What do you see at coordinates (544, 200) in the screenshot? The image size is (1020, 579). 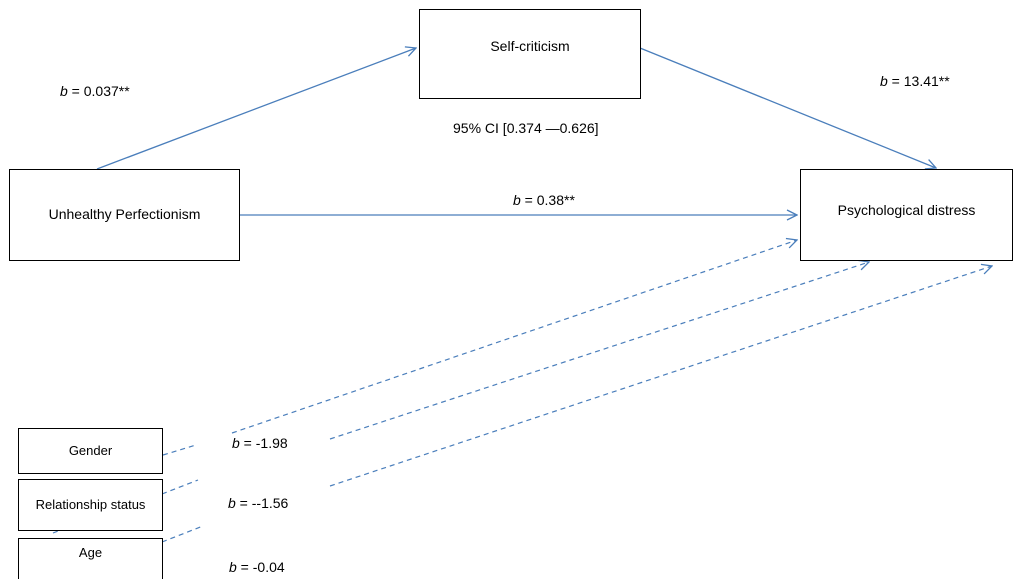 I see `c-prime-path-coefficient: b = 0.38**` at bounding box center [544, 200].